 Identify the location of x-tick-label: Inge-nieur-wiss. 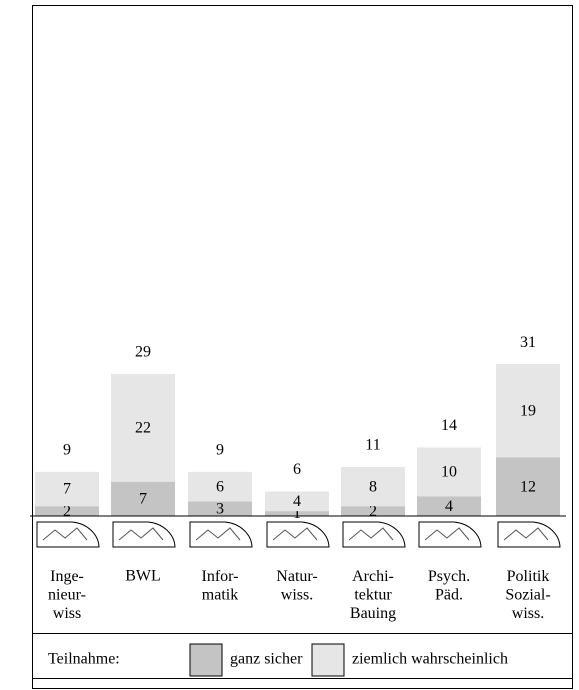
(67, 595).